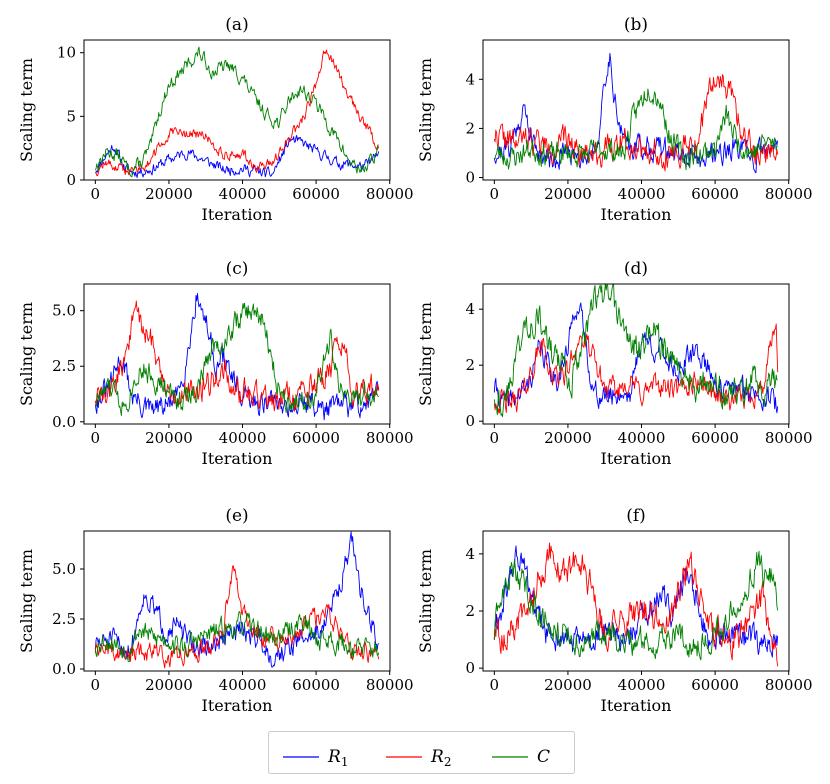  I want to click on panel-f-frame, so click(636, 601).